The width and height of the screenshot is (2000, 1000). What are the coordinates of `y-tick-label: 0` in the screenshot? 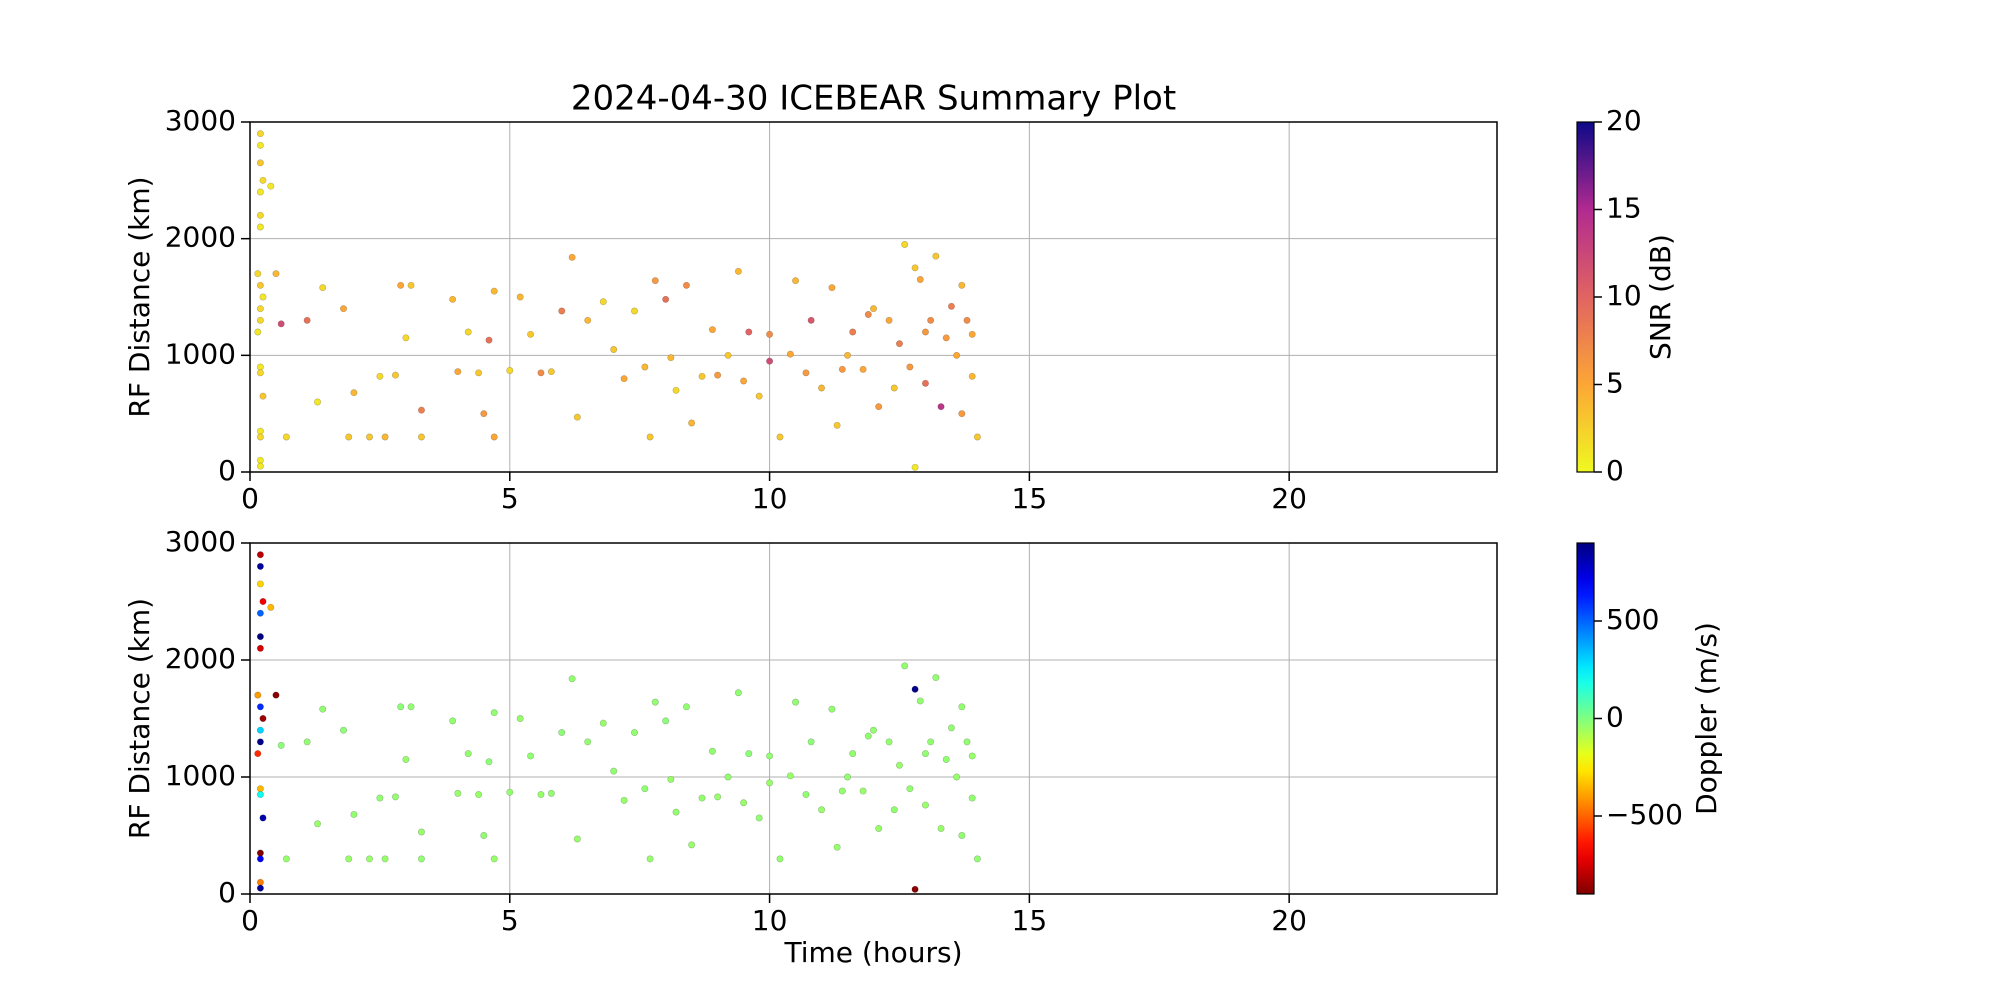 It's located at (227, 470).